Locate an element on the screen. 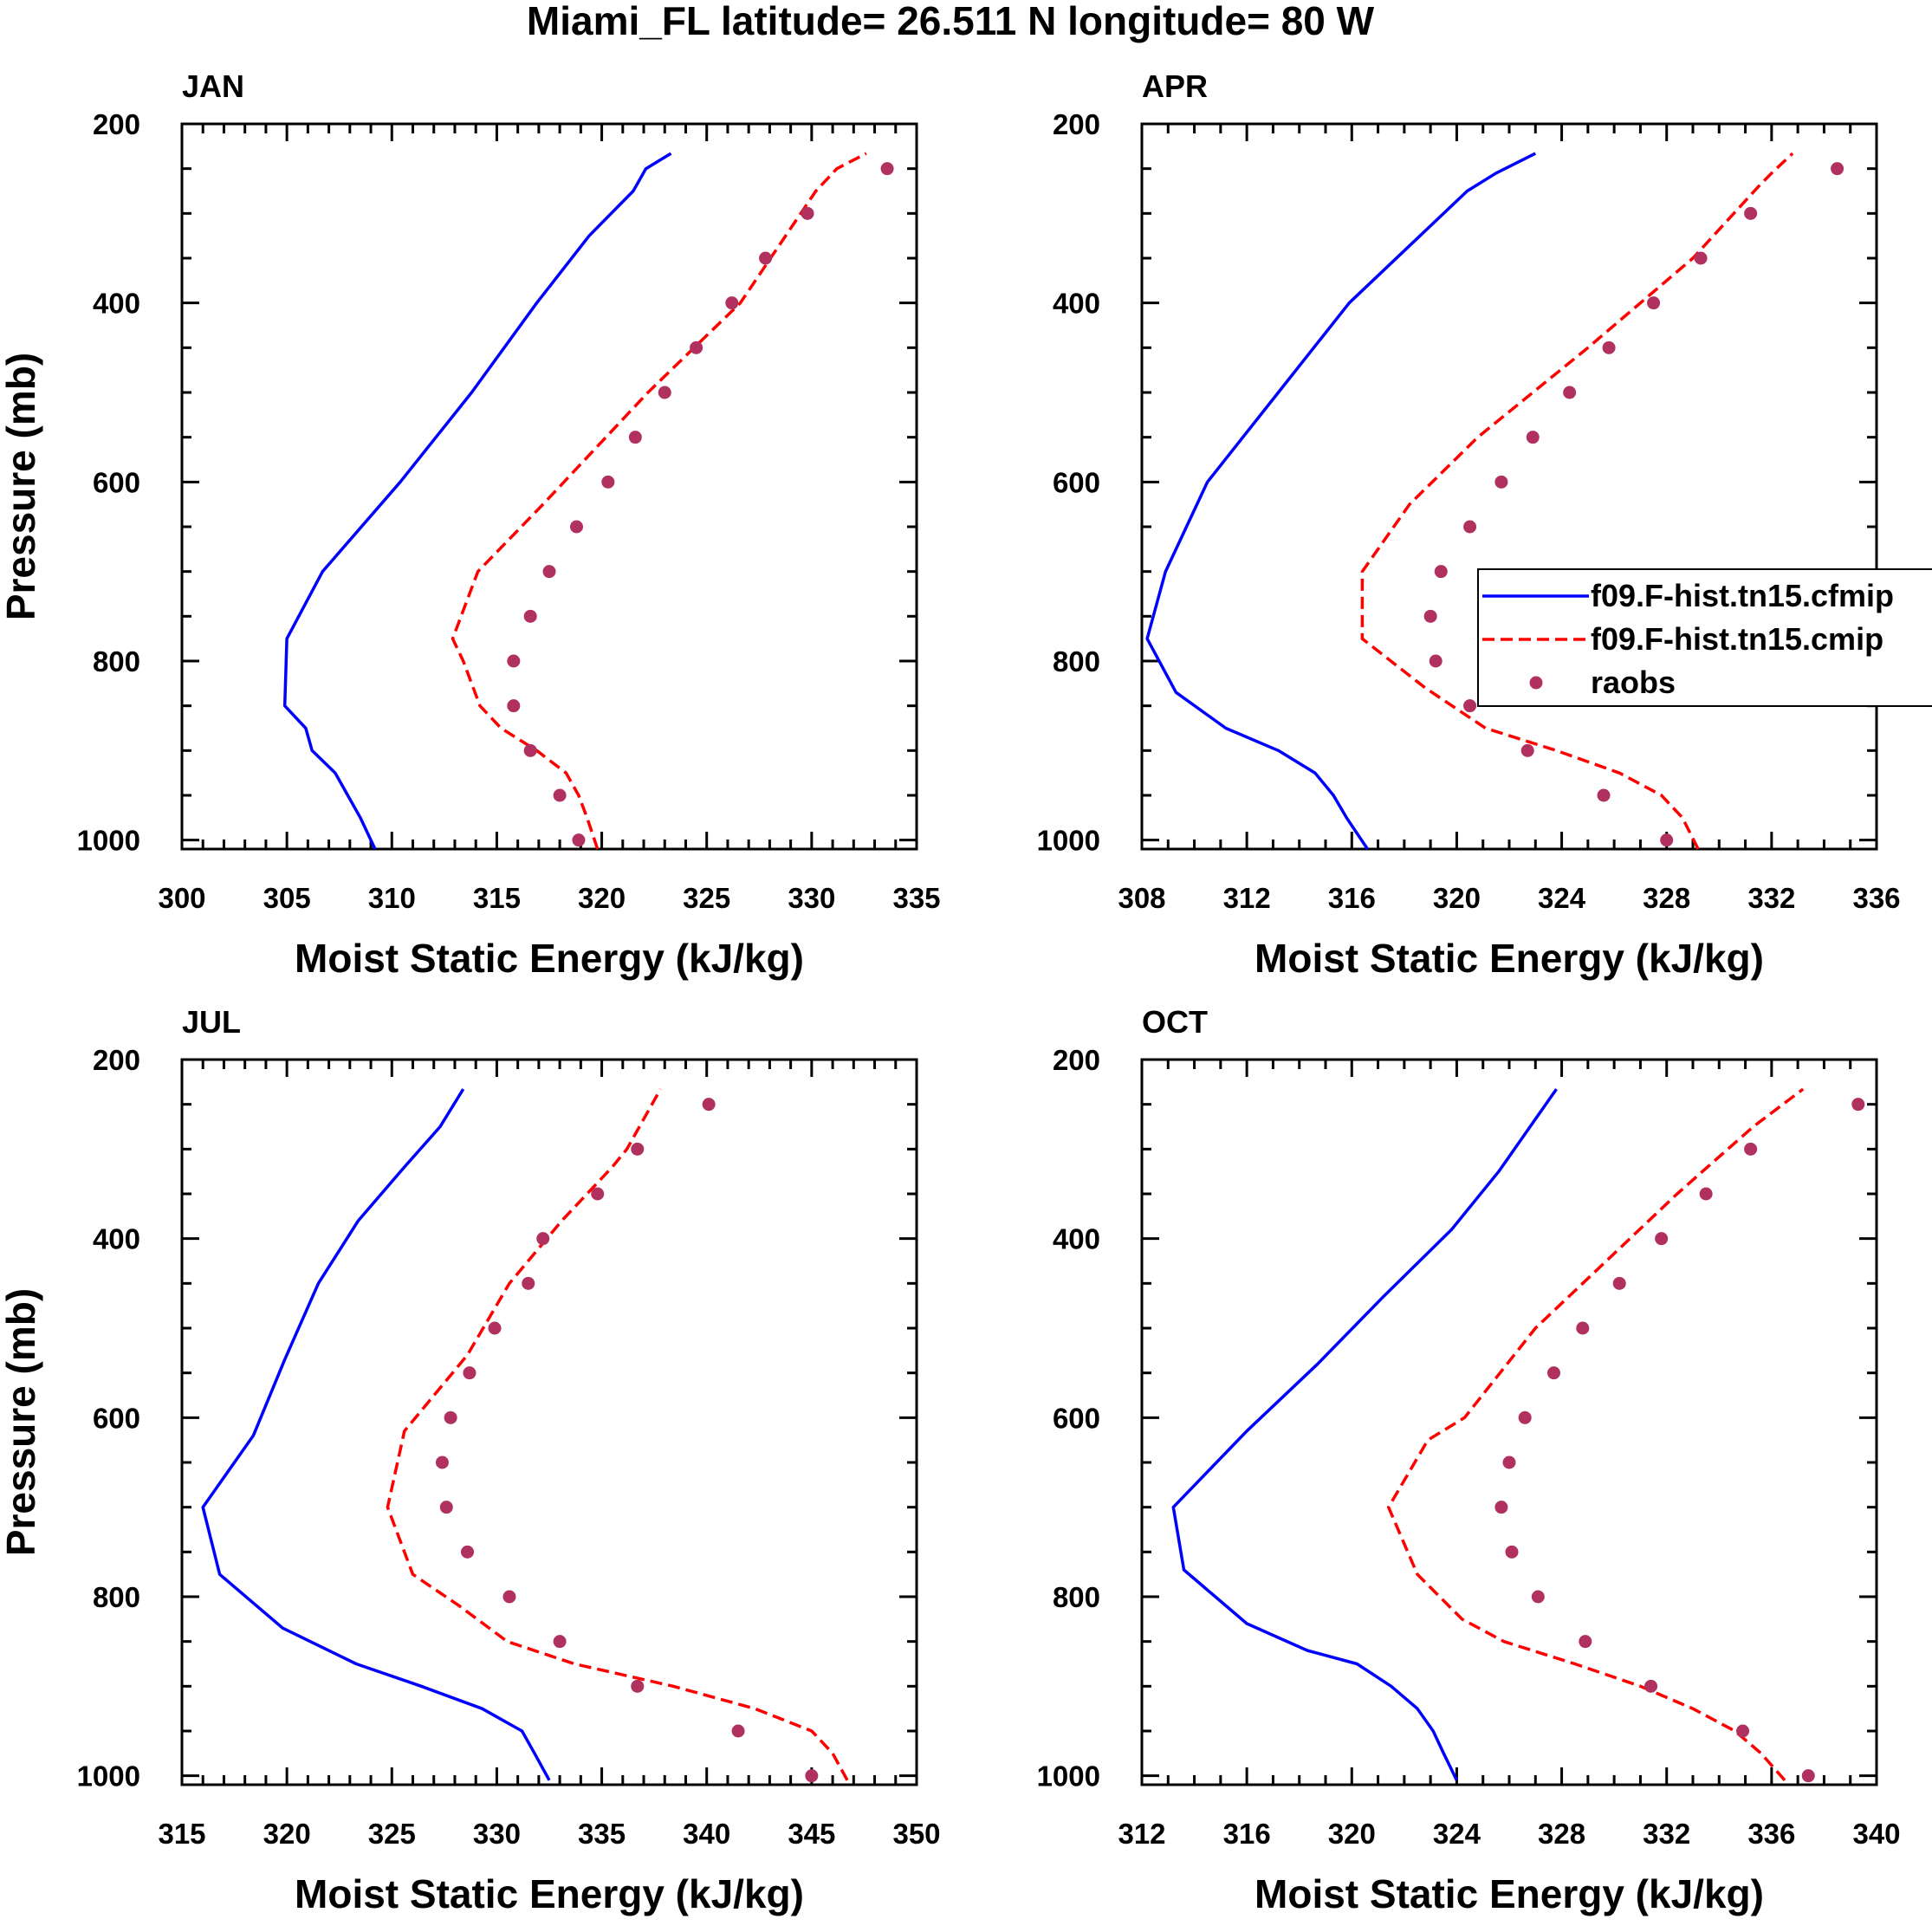 The width and height of the screenshot is (1932, 1932). x-tick-label: 324 is located at coordinates (1562, 898).